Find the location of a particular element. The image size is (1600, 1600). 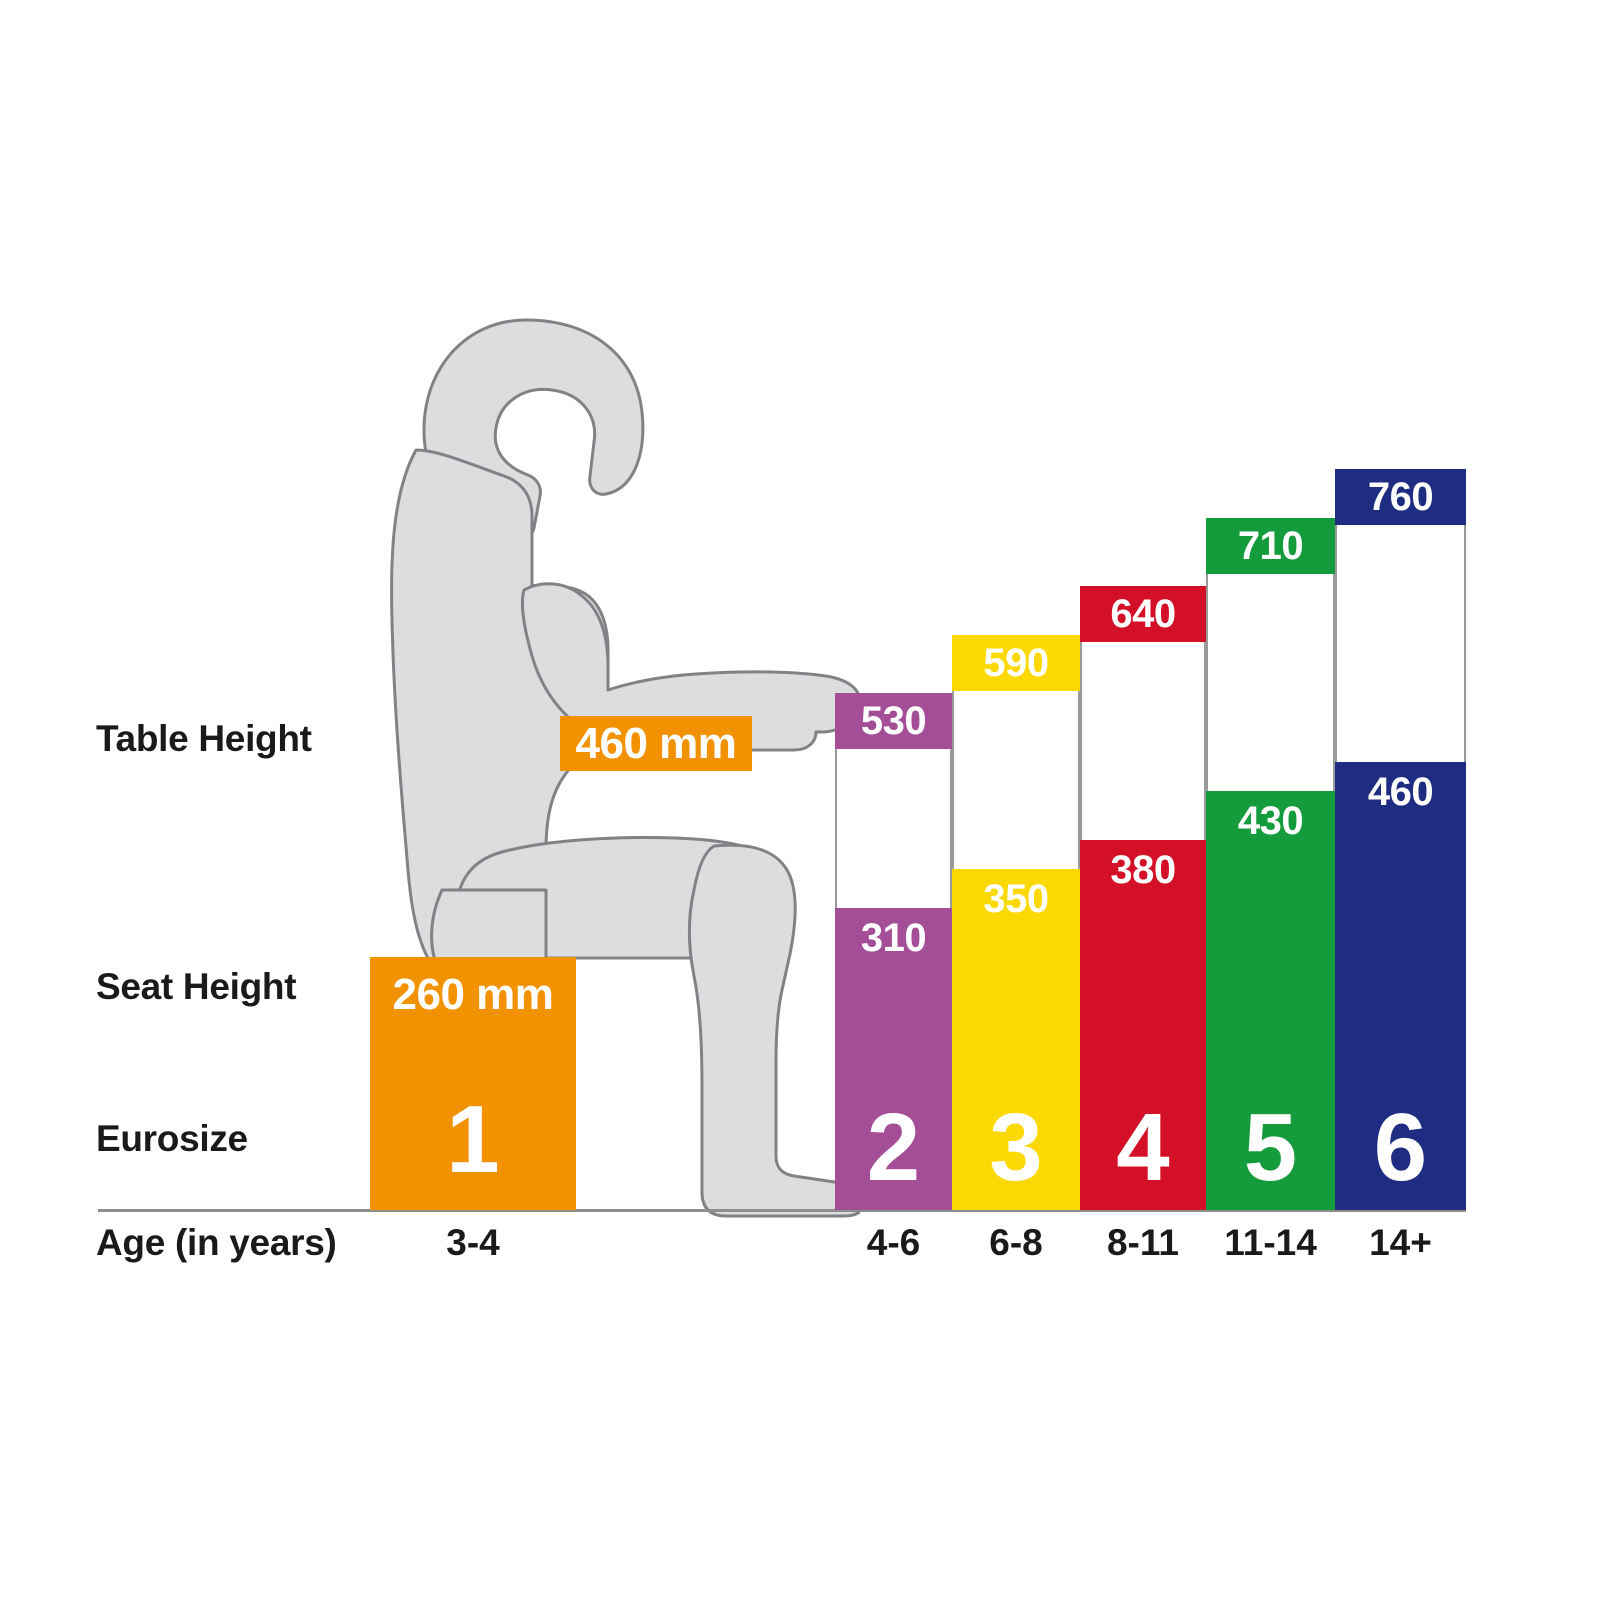

seat-height-segment: 310 2 is located at coordinates (893, 1058).